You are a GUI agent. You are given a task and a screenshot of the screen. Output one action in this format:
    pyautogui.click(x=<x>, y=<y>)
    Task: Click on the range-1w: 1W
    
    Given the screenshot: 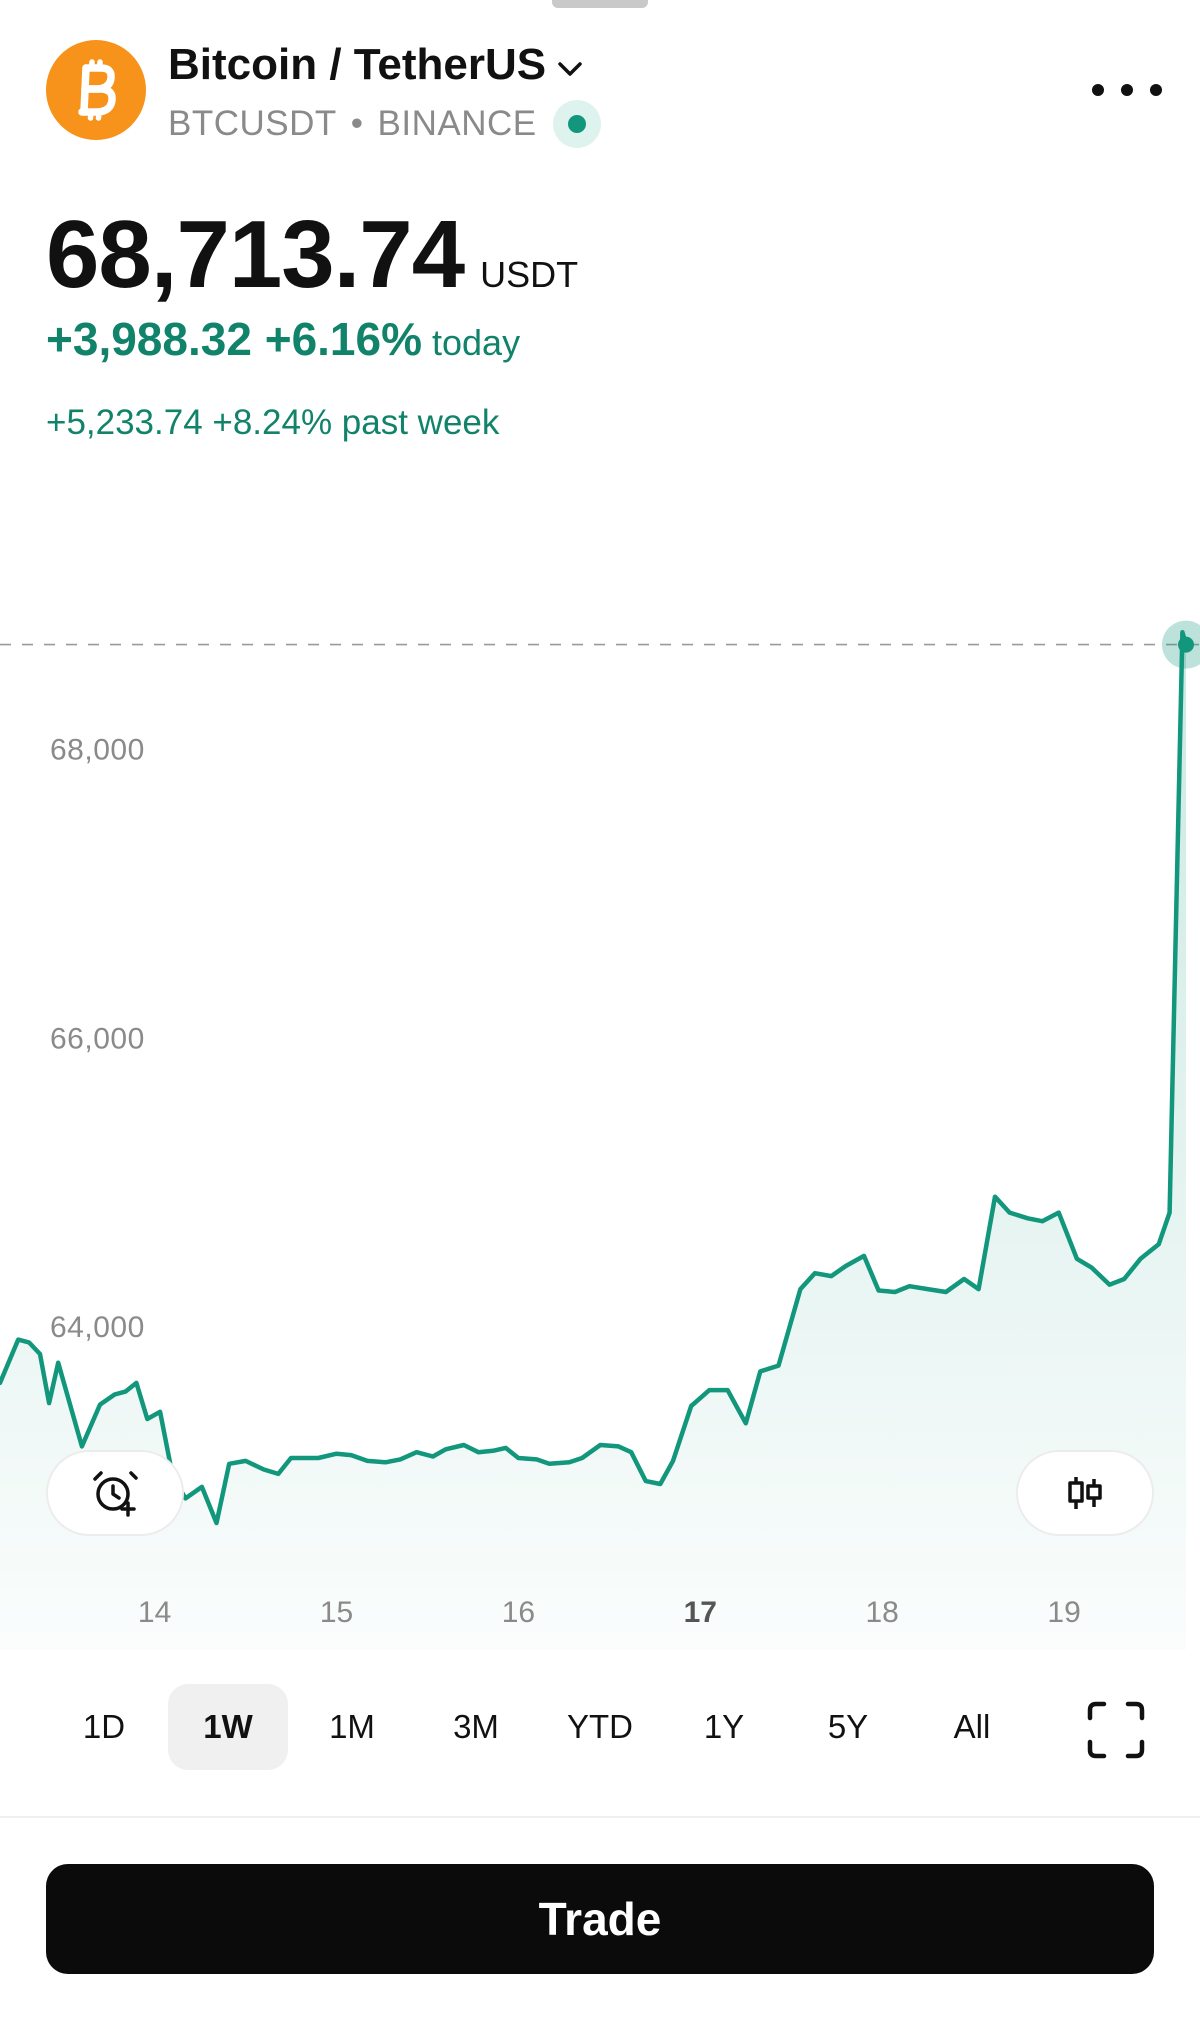 What is the action you would take?
    pyautogui.click(x=228, y=1727)
    